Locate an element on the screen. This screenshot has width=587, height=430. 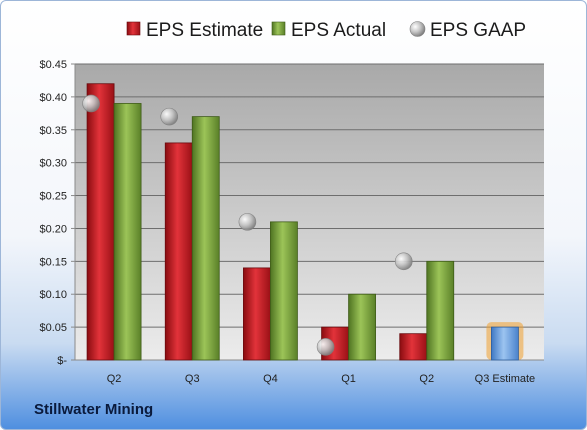
y-tick-label: $0.45 is located at coordinates (53, 65).